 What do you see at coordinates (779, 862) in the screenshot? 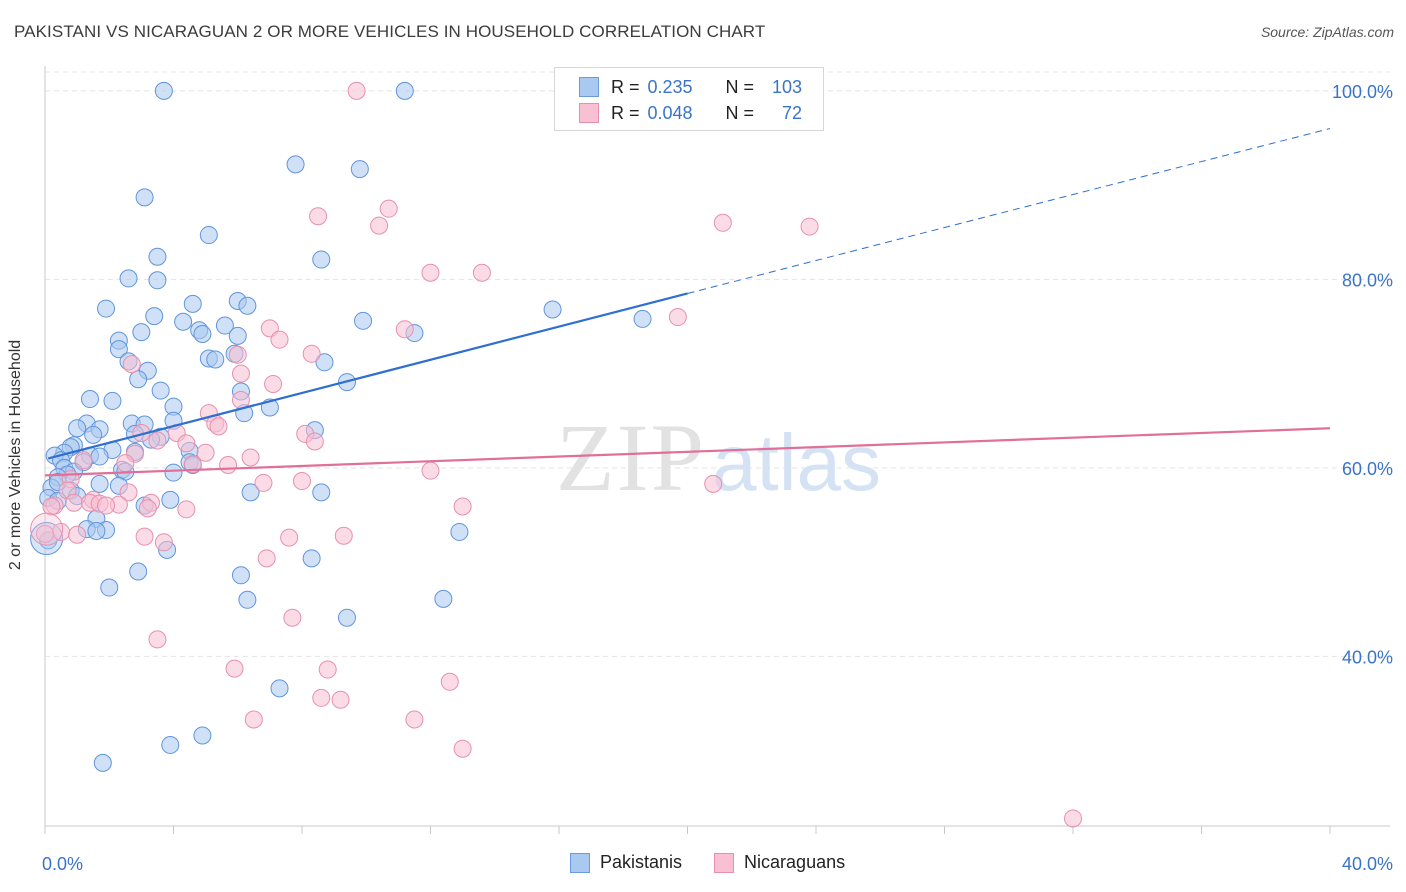
I see `series-legend-nicaraguans: Nicaraguans` at bounding box center [779, 862].